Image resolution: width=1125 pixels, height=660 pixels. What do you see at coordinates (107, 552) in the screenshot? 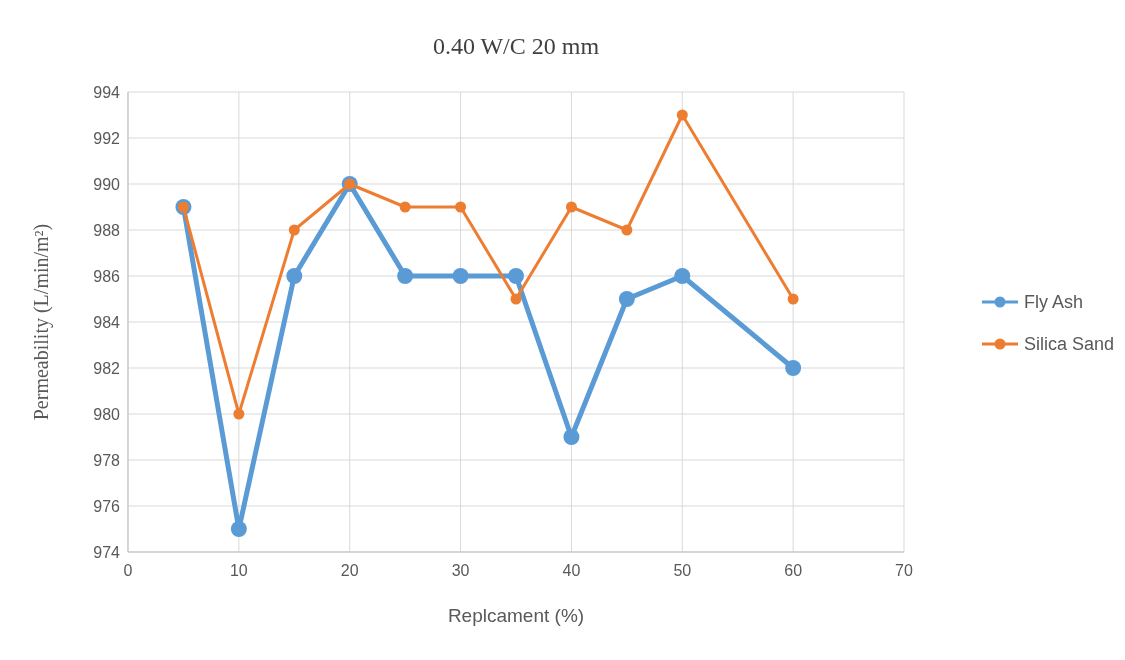
I see `y-tick-label: 974` at bounding box center [107, 552].